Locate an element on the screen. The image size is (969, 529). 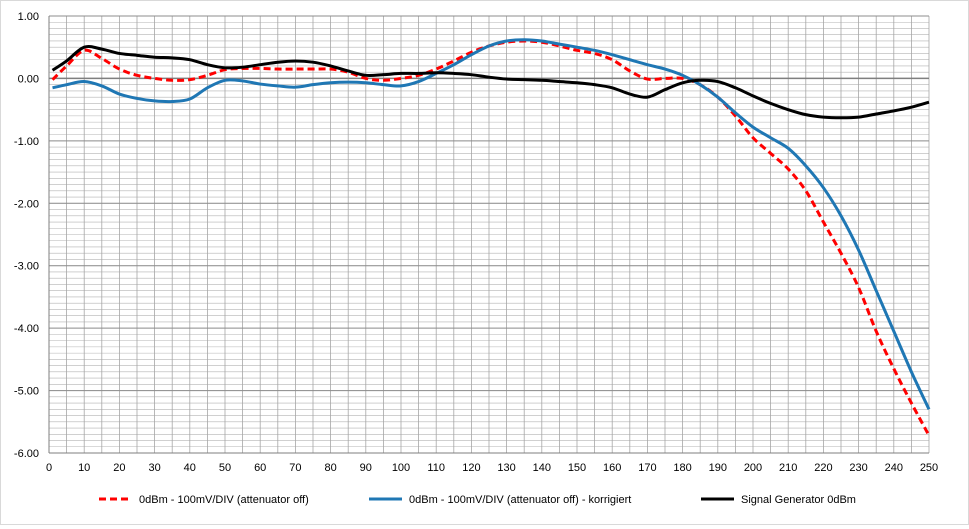
x-tick-label: 30 is located at coordinates (154, 468).